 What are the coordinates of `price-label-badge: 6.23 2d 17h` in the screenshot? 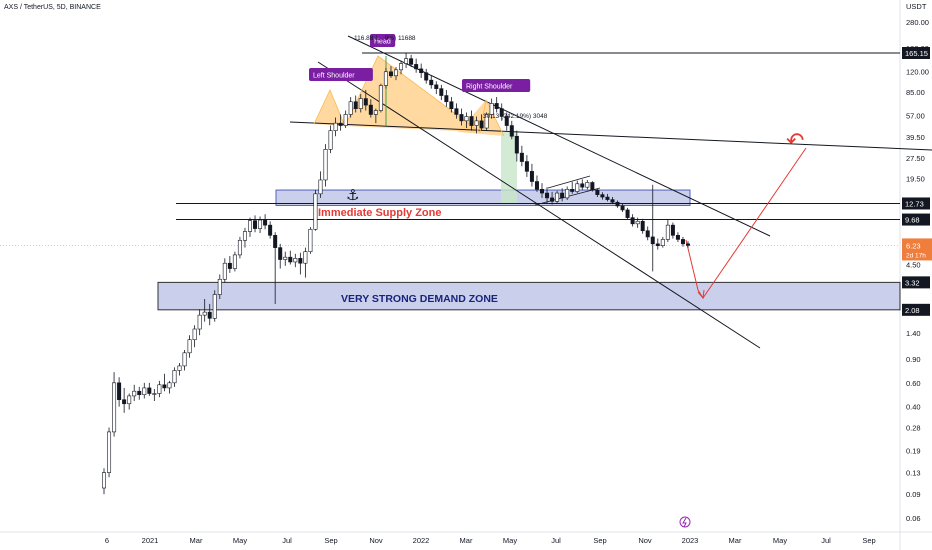 It's located at (917, 249).